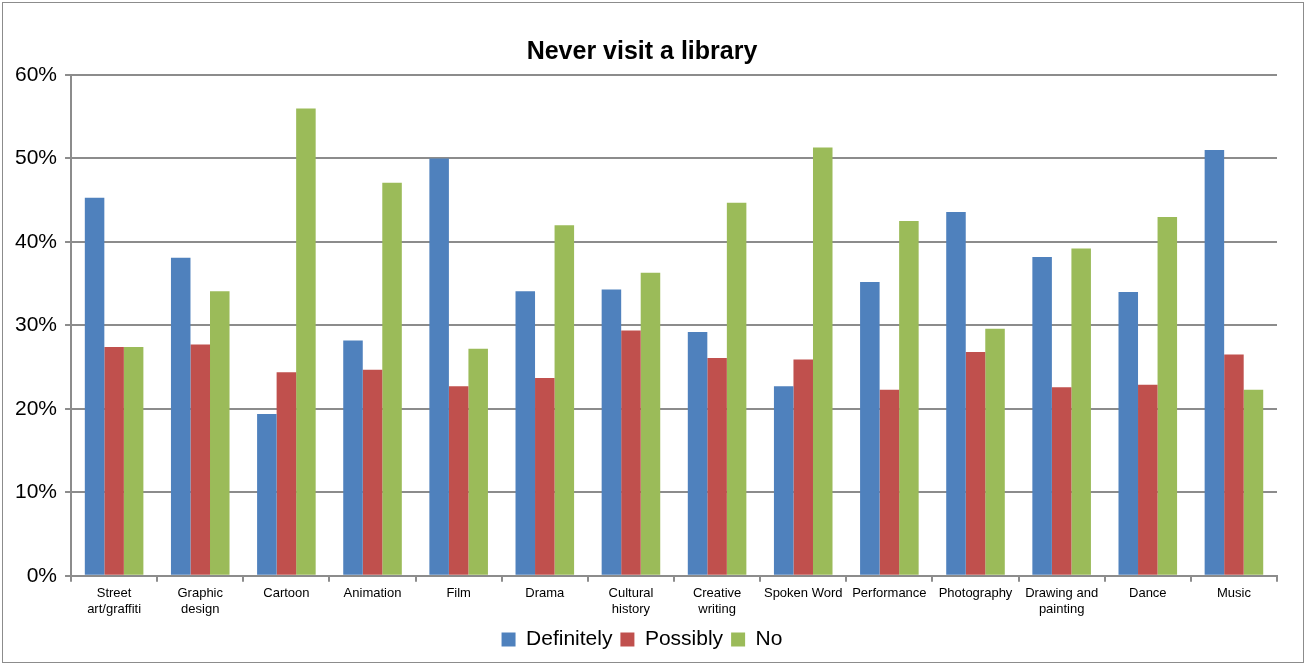 The image size is (1306, 665). Describe the element at coordinates (114, 600) in the screenshot. I see `x-tick-label: Street art/graffiti` at that location.